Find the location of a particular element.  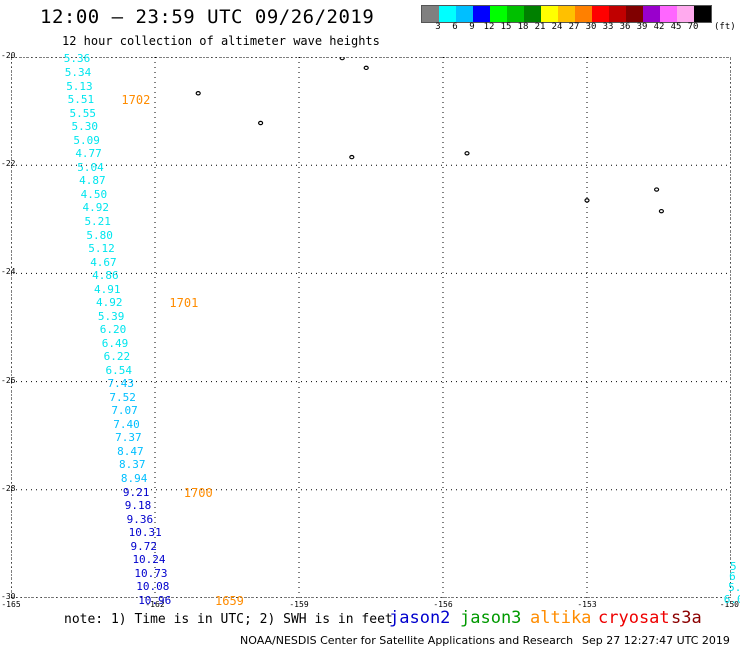

wave-height-value: 8.37 is located at coordinates (132, 465).